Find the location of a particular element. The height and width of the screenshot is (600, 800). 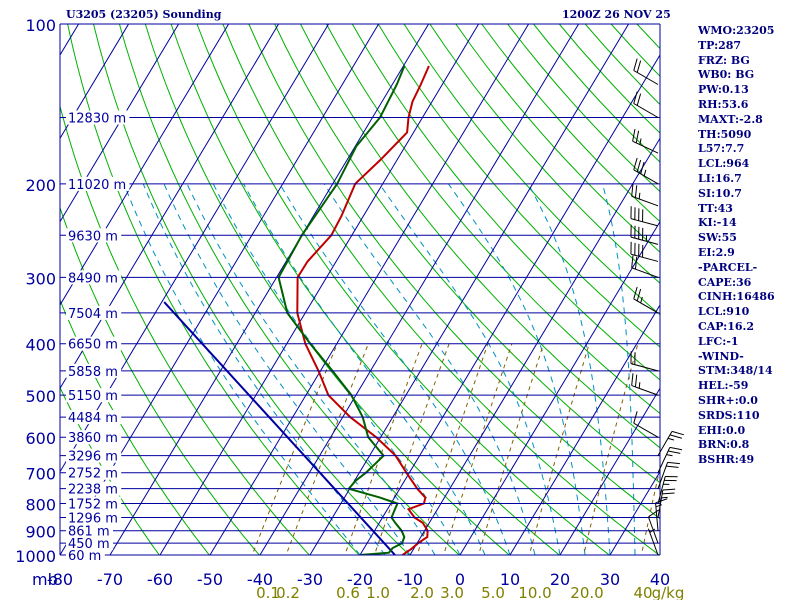

index-line: LCL:910 is located at coordinates (724, 312).